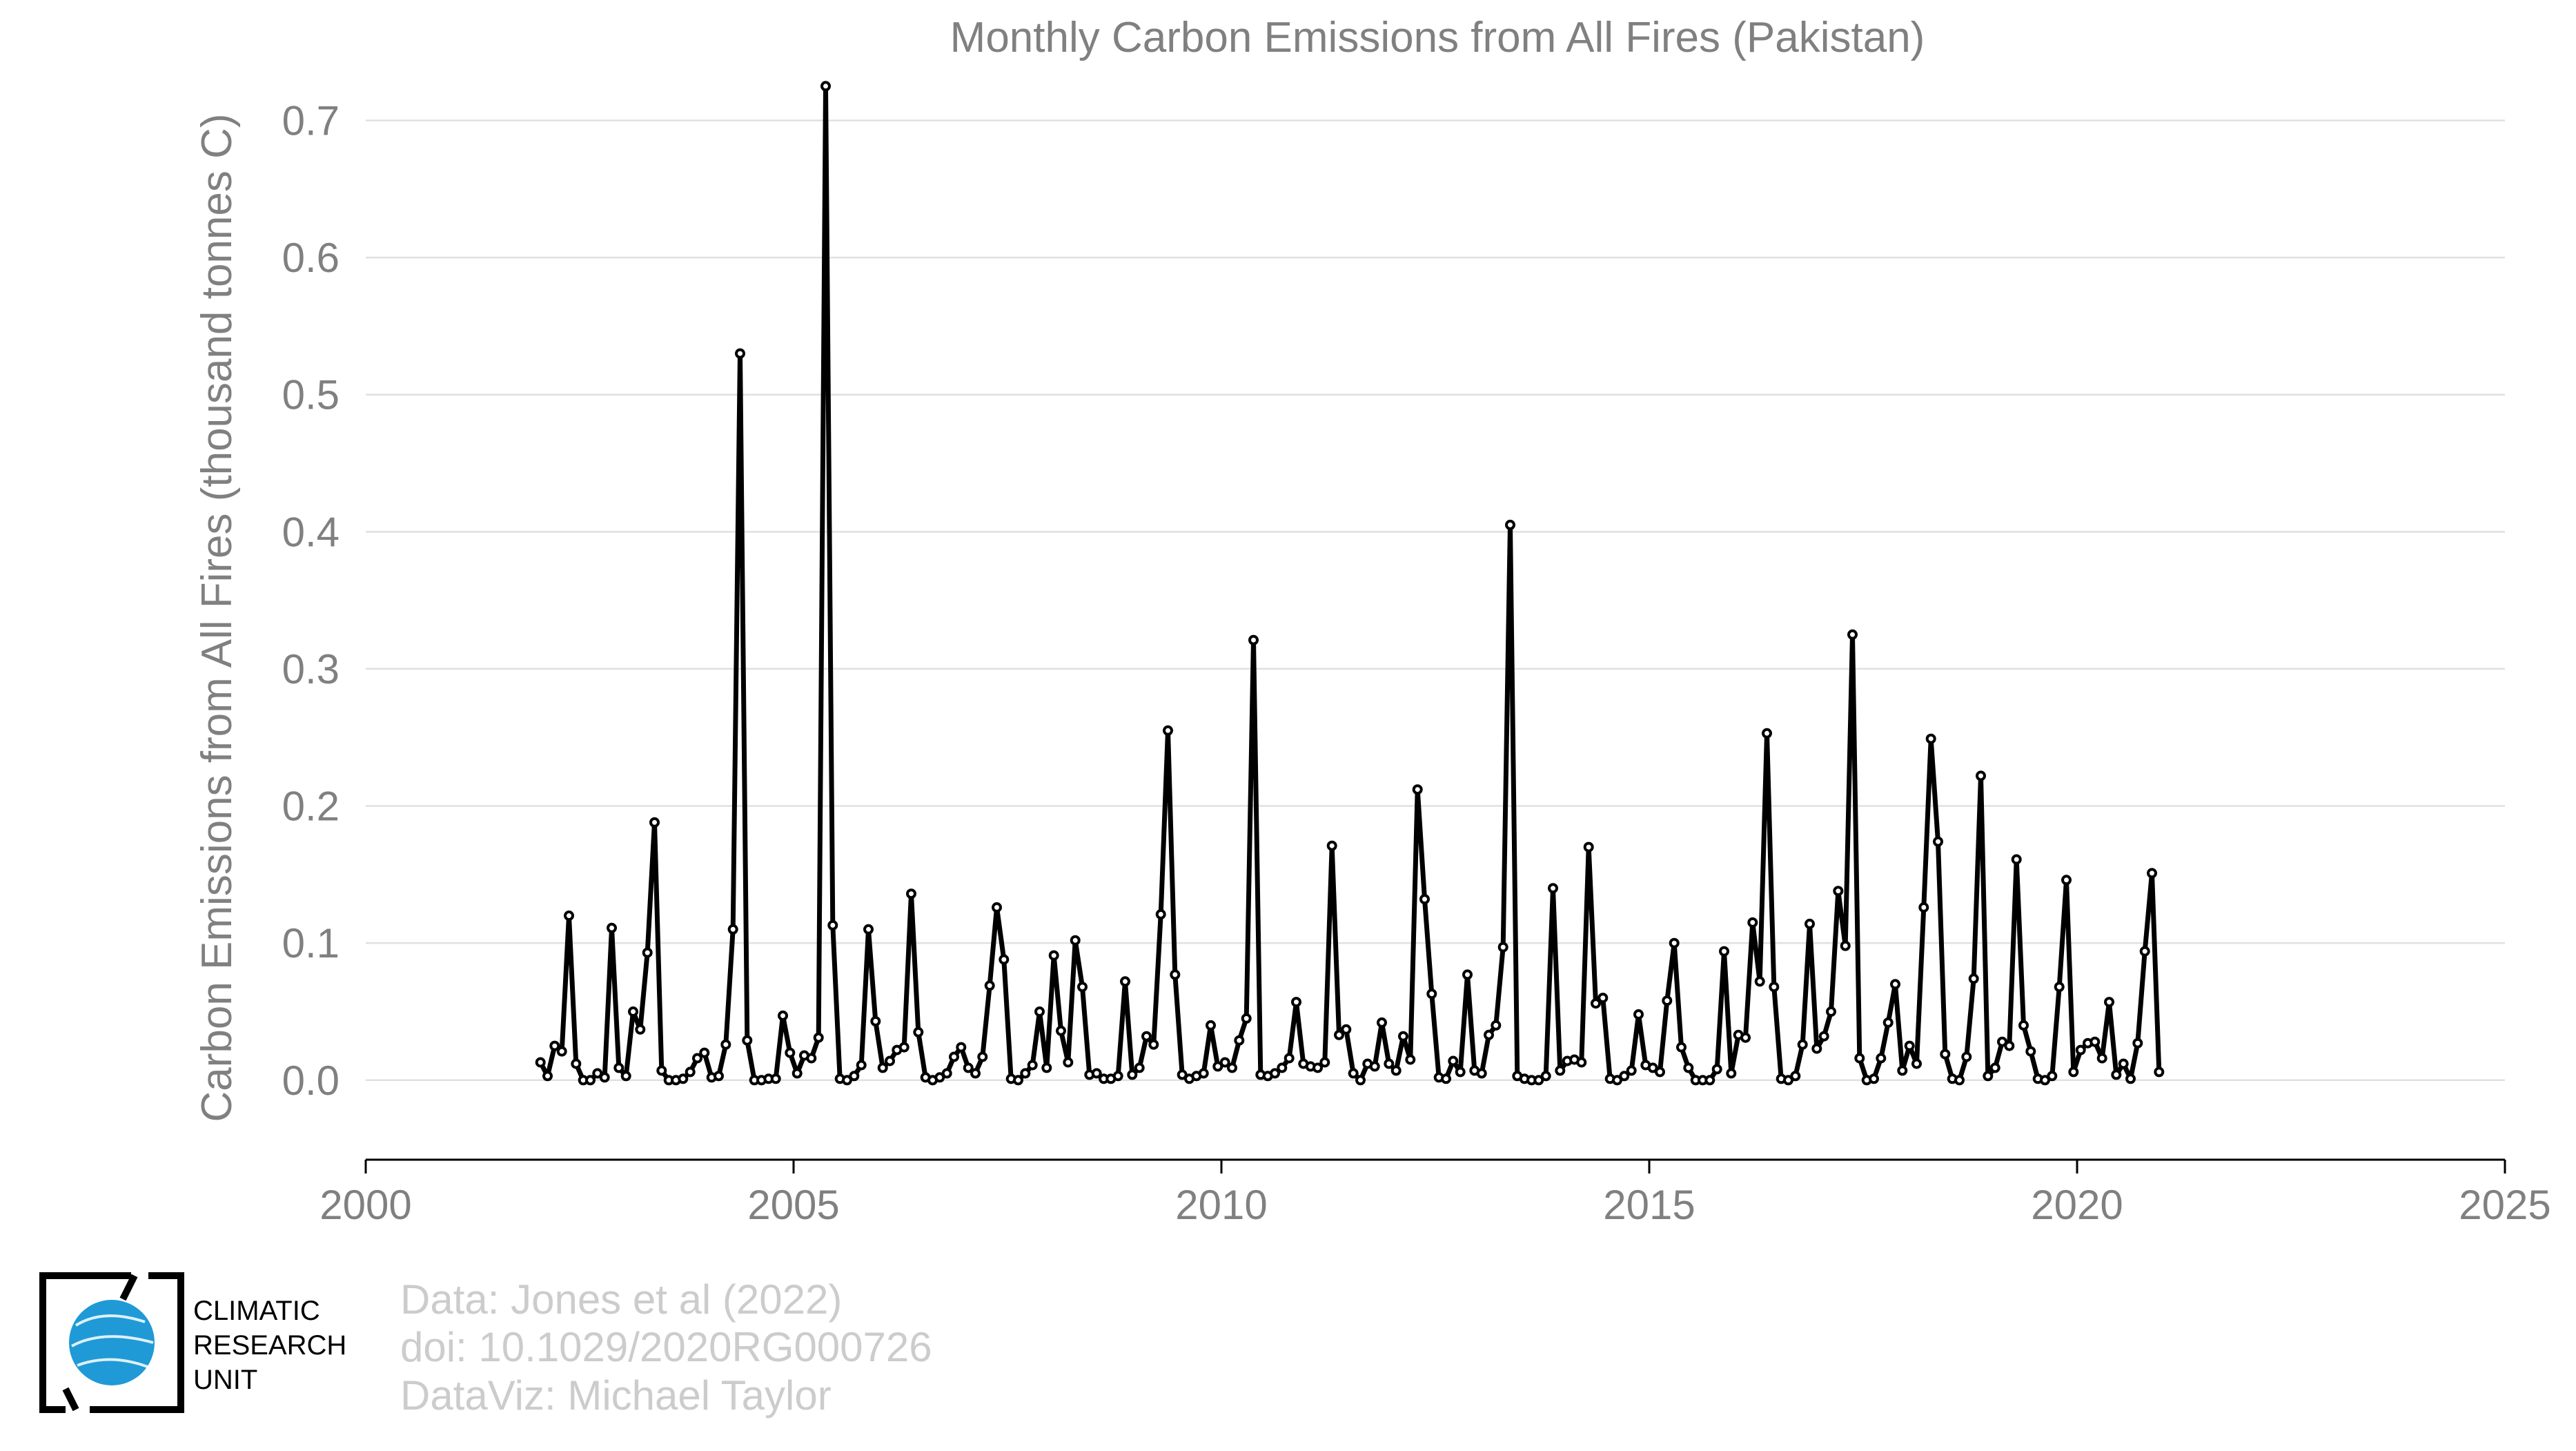 This screenshot has height=1451, width=2576. I want to click on x-tick-label: 2005, so click(793, 1205).